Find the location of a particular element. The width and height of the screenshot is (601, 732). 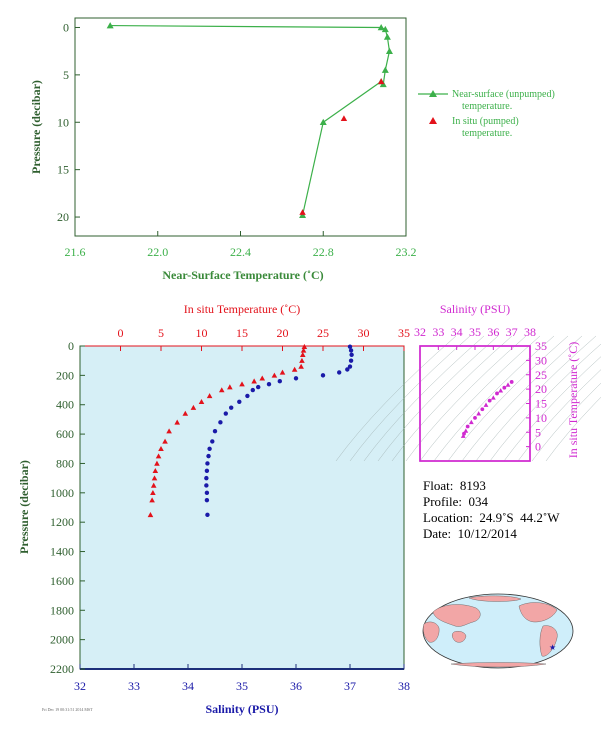

ts-y-tick-label: 10 is located at coordinates (541, 418).